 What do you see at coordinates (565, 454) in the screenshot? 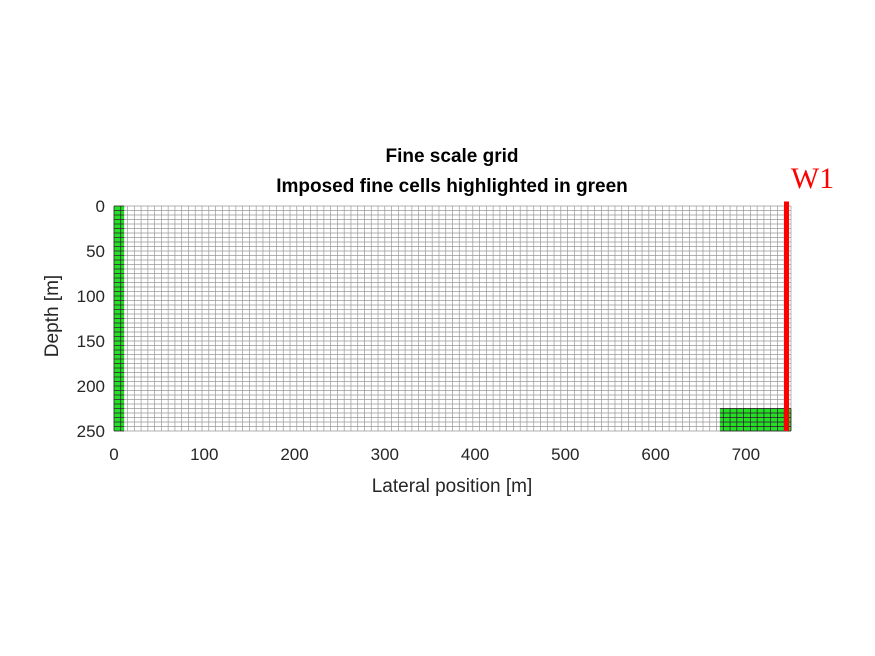
I see `x-tick-label: 500` at bounding box center [565, 454].